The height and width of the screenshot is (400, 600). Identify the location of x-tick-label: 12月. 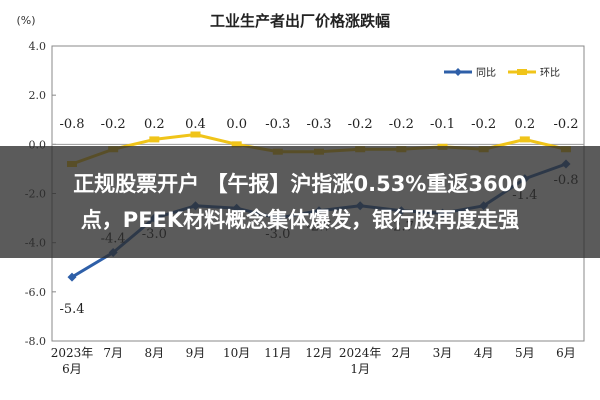
(318, 353).